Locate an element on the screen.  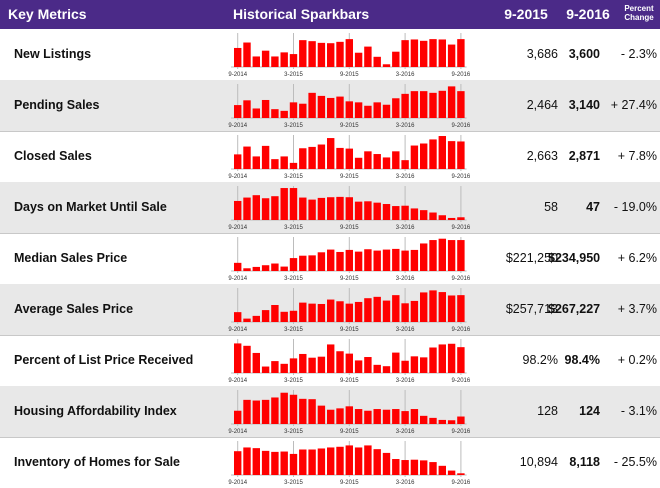
percent-change: + 7.8% is located at coordinates (637, 156).